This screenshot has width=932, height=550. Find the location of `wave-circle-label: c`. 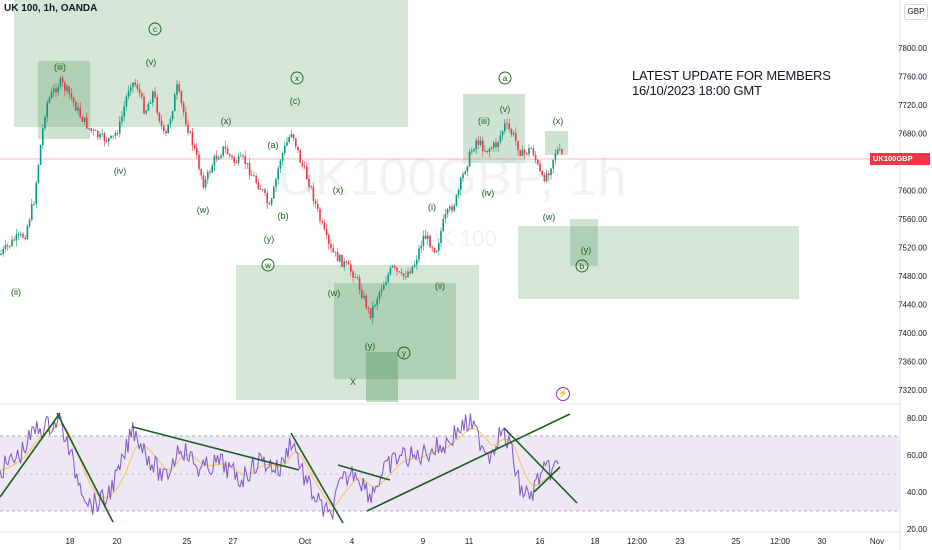

wave-circle-label: c is located at coordinates (155, 29).